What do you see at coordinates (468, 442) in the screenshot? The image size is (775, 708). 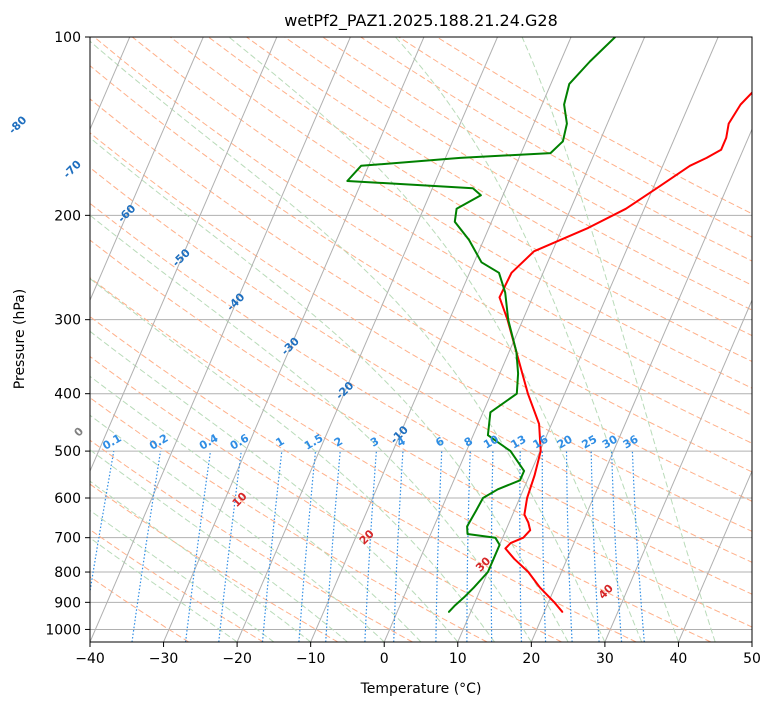 I see `mixing-ratio-label: 8` at bounding box center [468, 442].